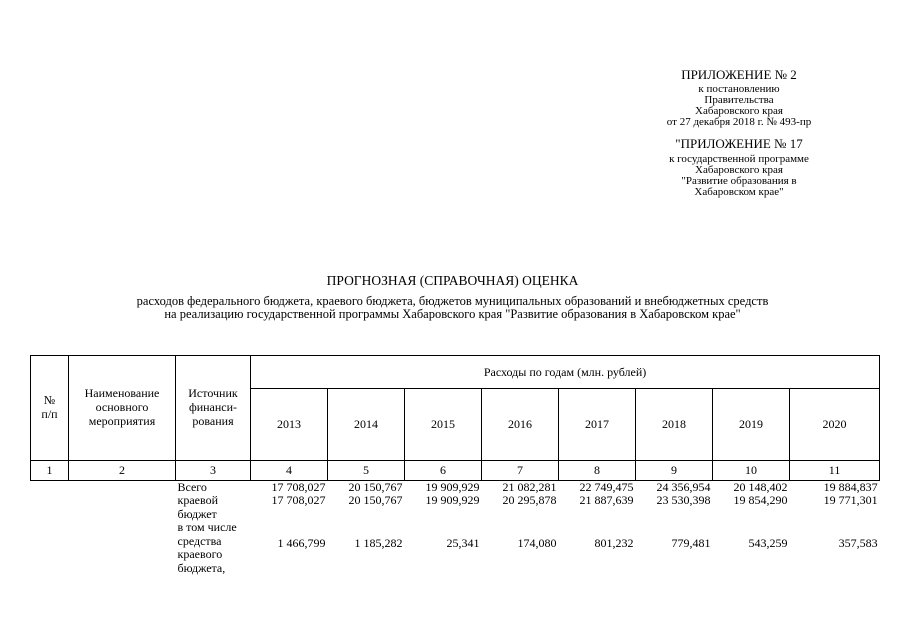 Image resolution: width=905 pixels, height=640 pixels. Describe the element at coordinates (597, 424) in the screenshot. I see `year-header-2017: 2017` at that location.